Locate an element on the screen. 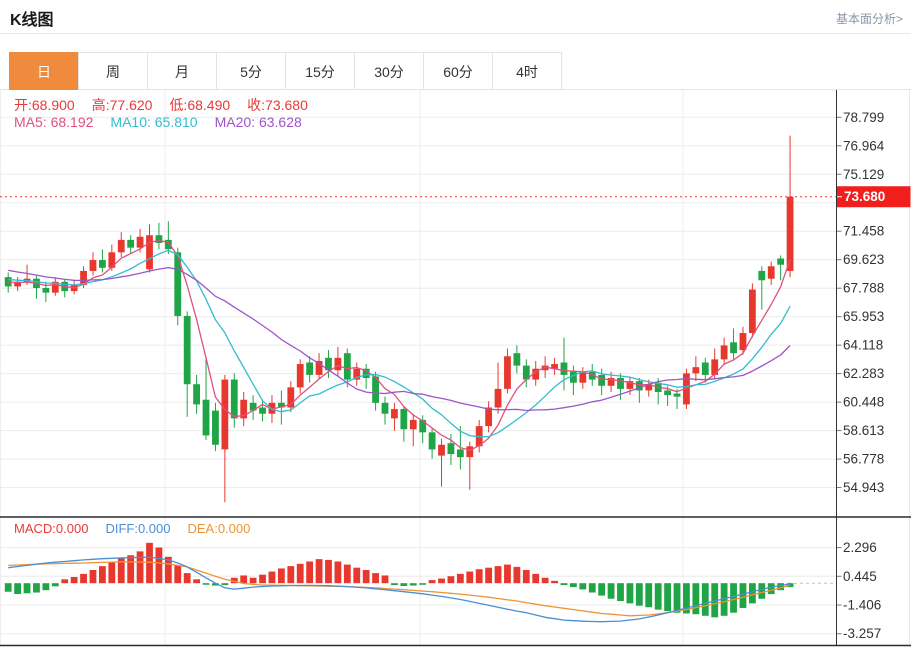 This screenshot has height=647, width=911. timeframe-tab-4: 5分 is located at coordinates (251, 71).